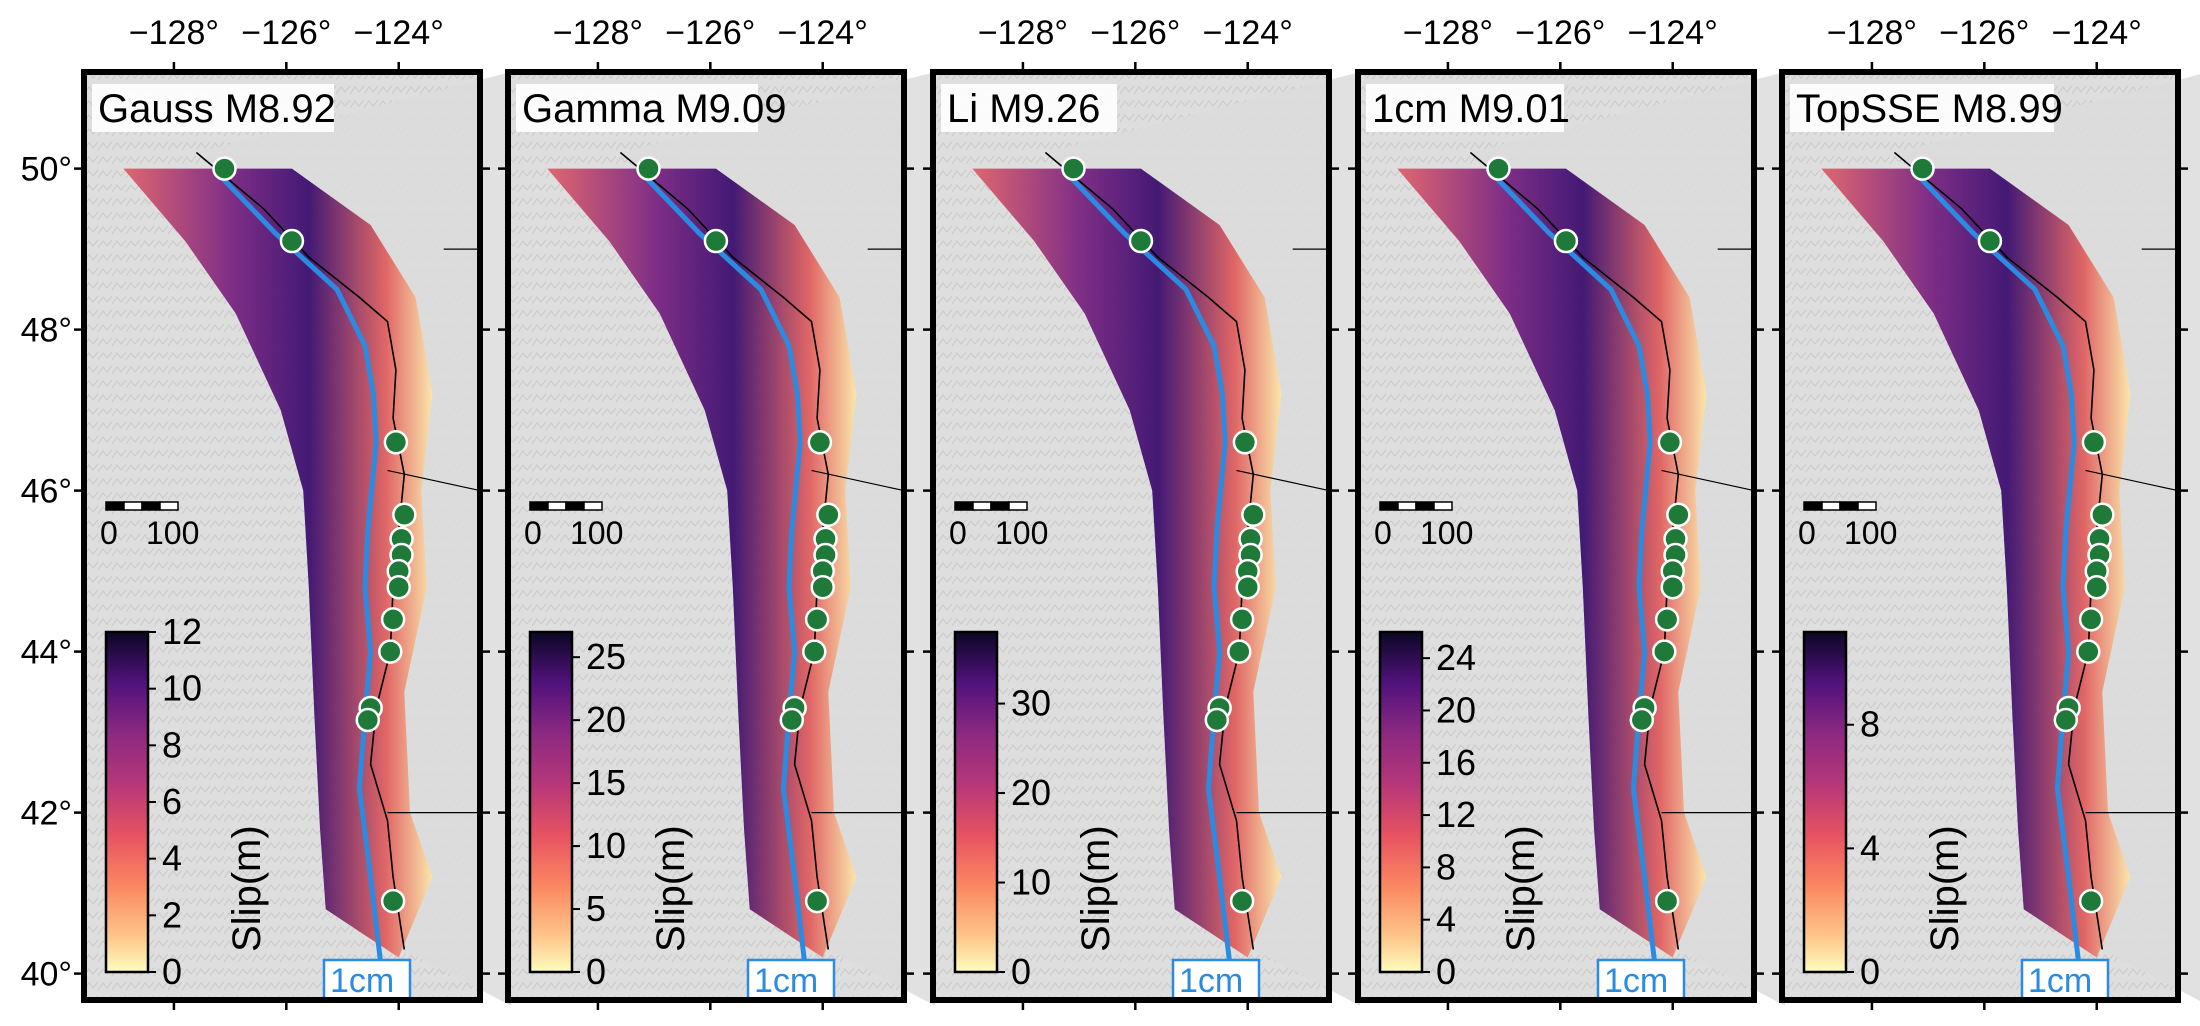  I want to click on scalebar-label-start: 0, so click(958, 533).